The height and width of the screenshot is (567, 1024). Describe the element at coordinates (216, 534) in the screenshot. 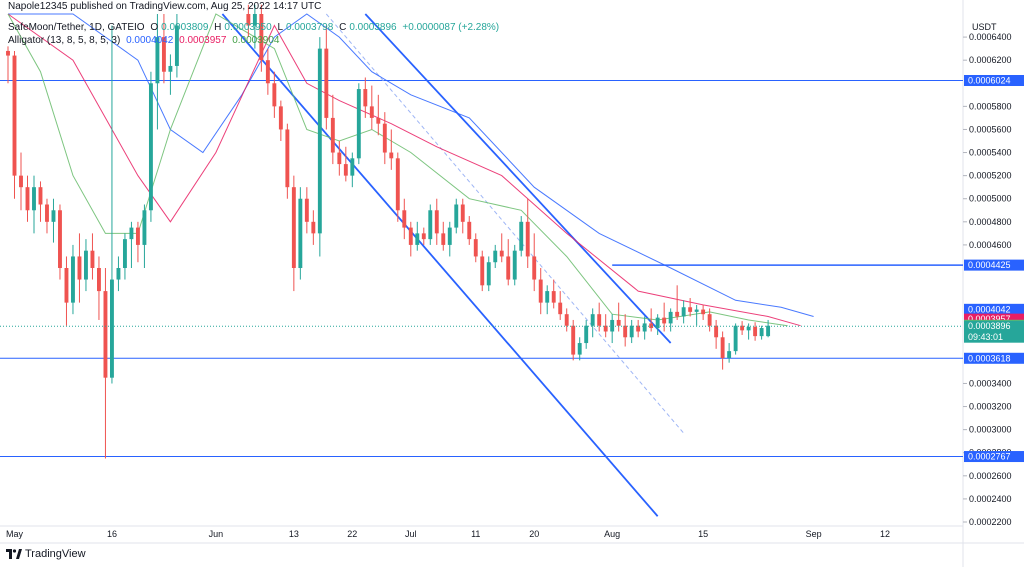

I see `x-tick-label: Jun` at that location.